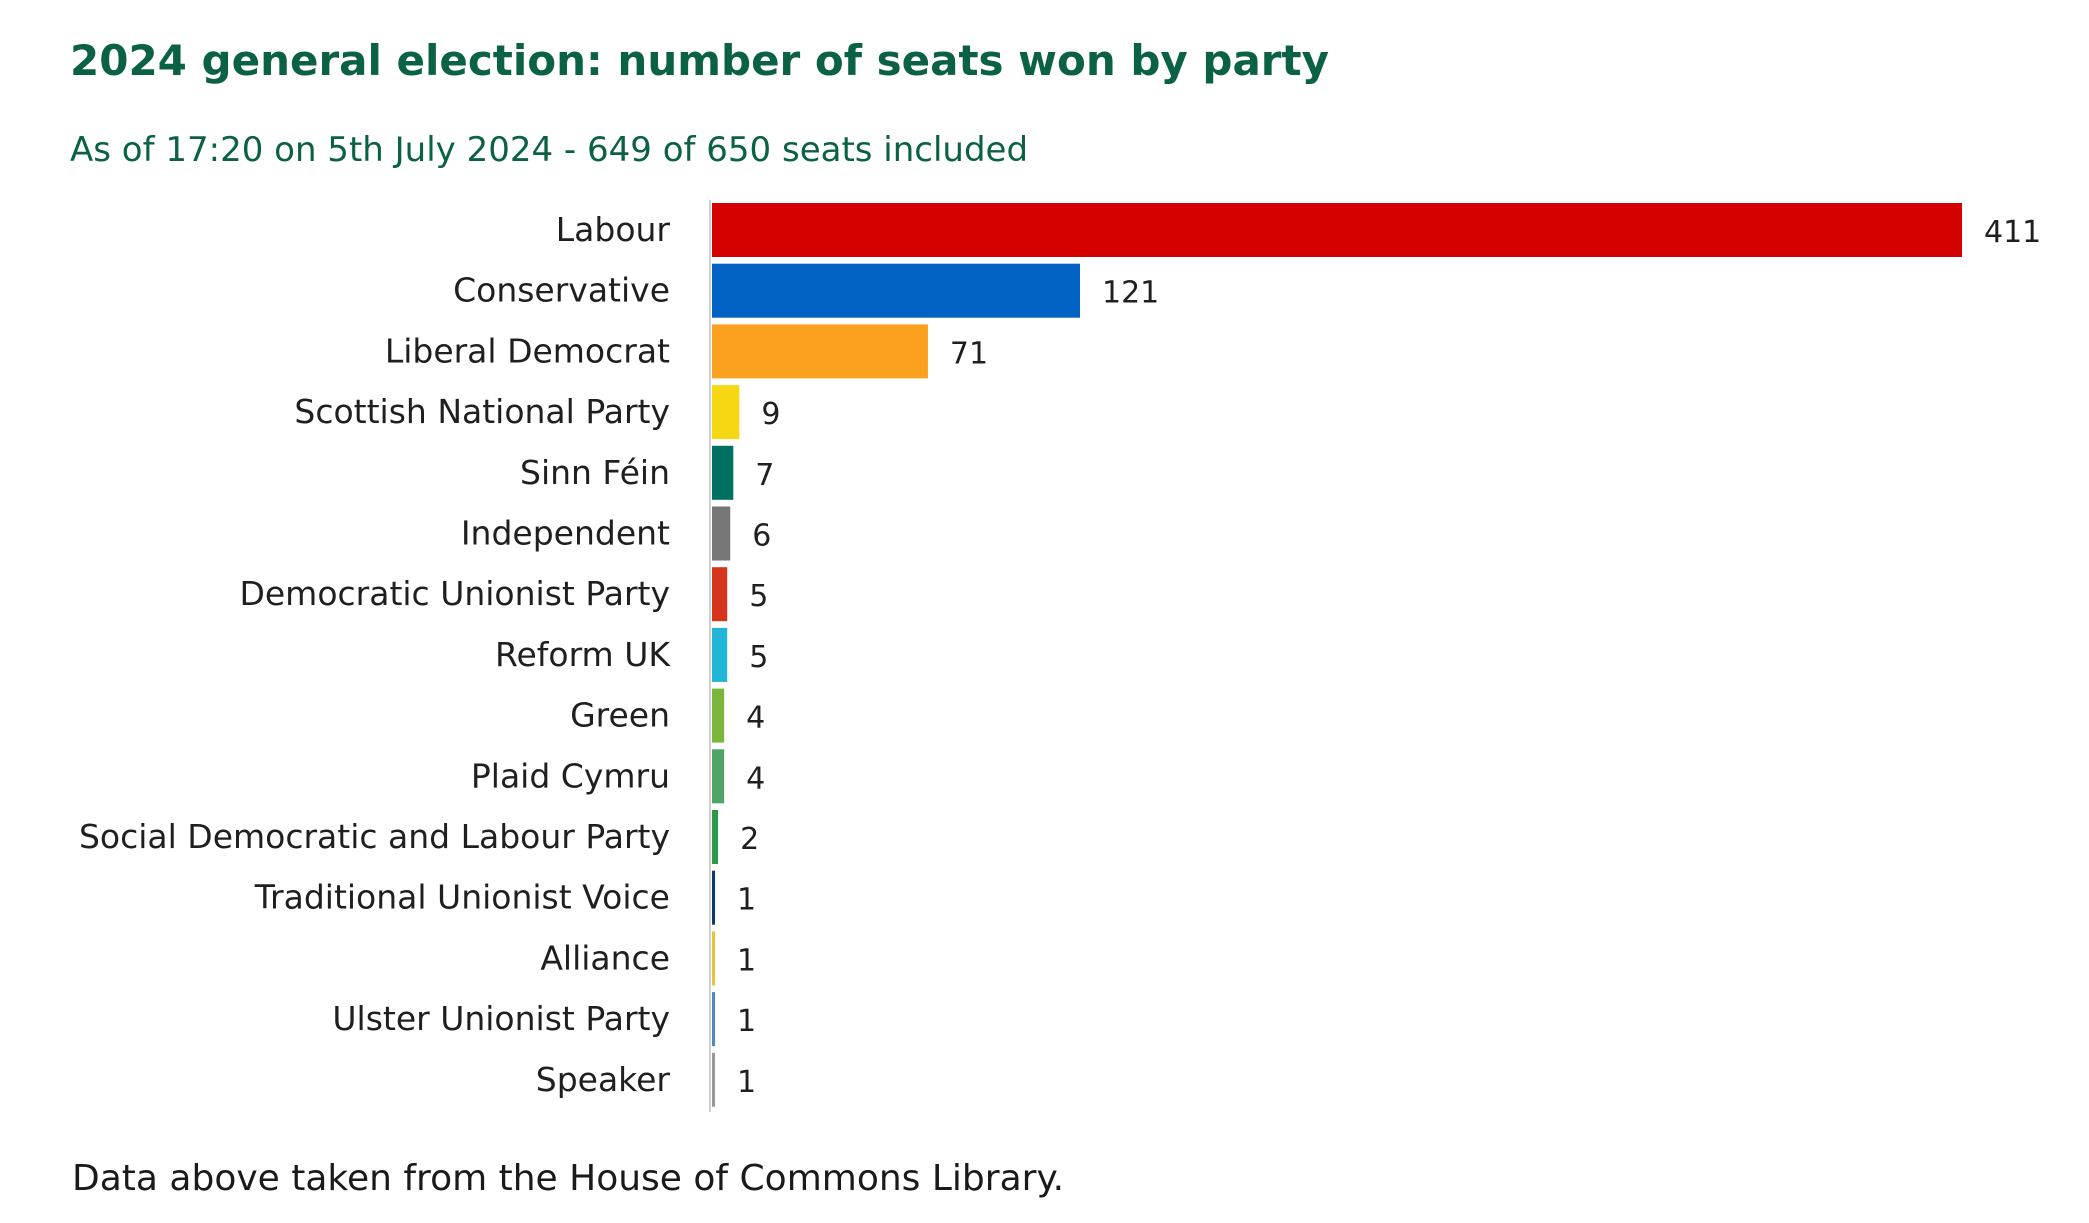  What do you see at coordinates (374, 836) in the screenshot?
I see `category-label-social-democratic-and-labour-party: Social Democratic and Labour Party` at bounding box center [374, 836].